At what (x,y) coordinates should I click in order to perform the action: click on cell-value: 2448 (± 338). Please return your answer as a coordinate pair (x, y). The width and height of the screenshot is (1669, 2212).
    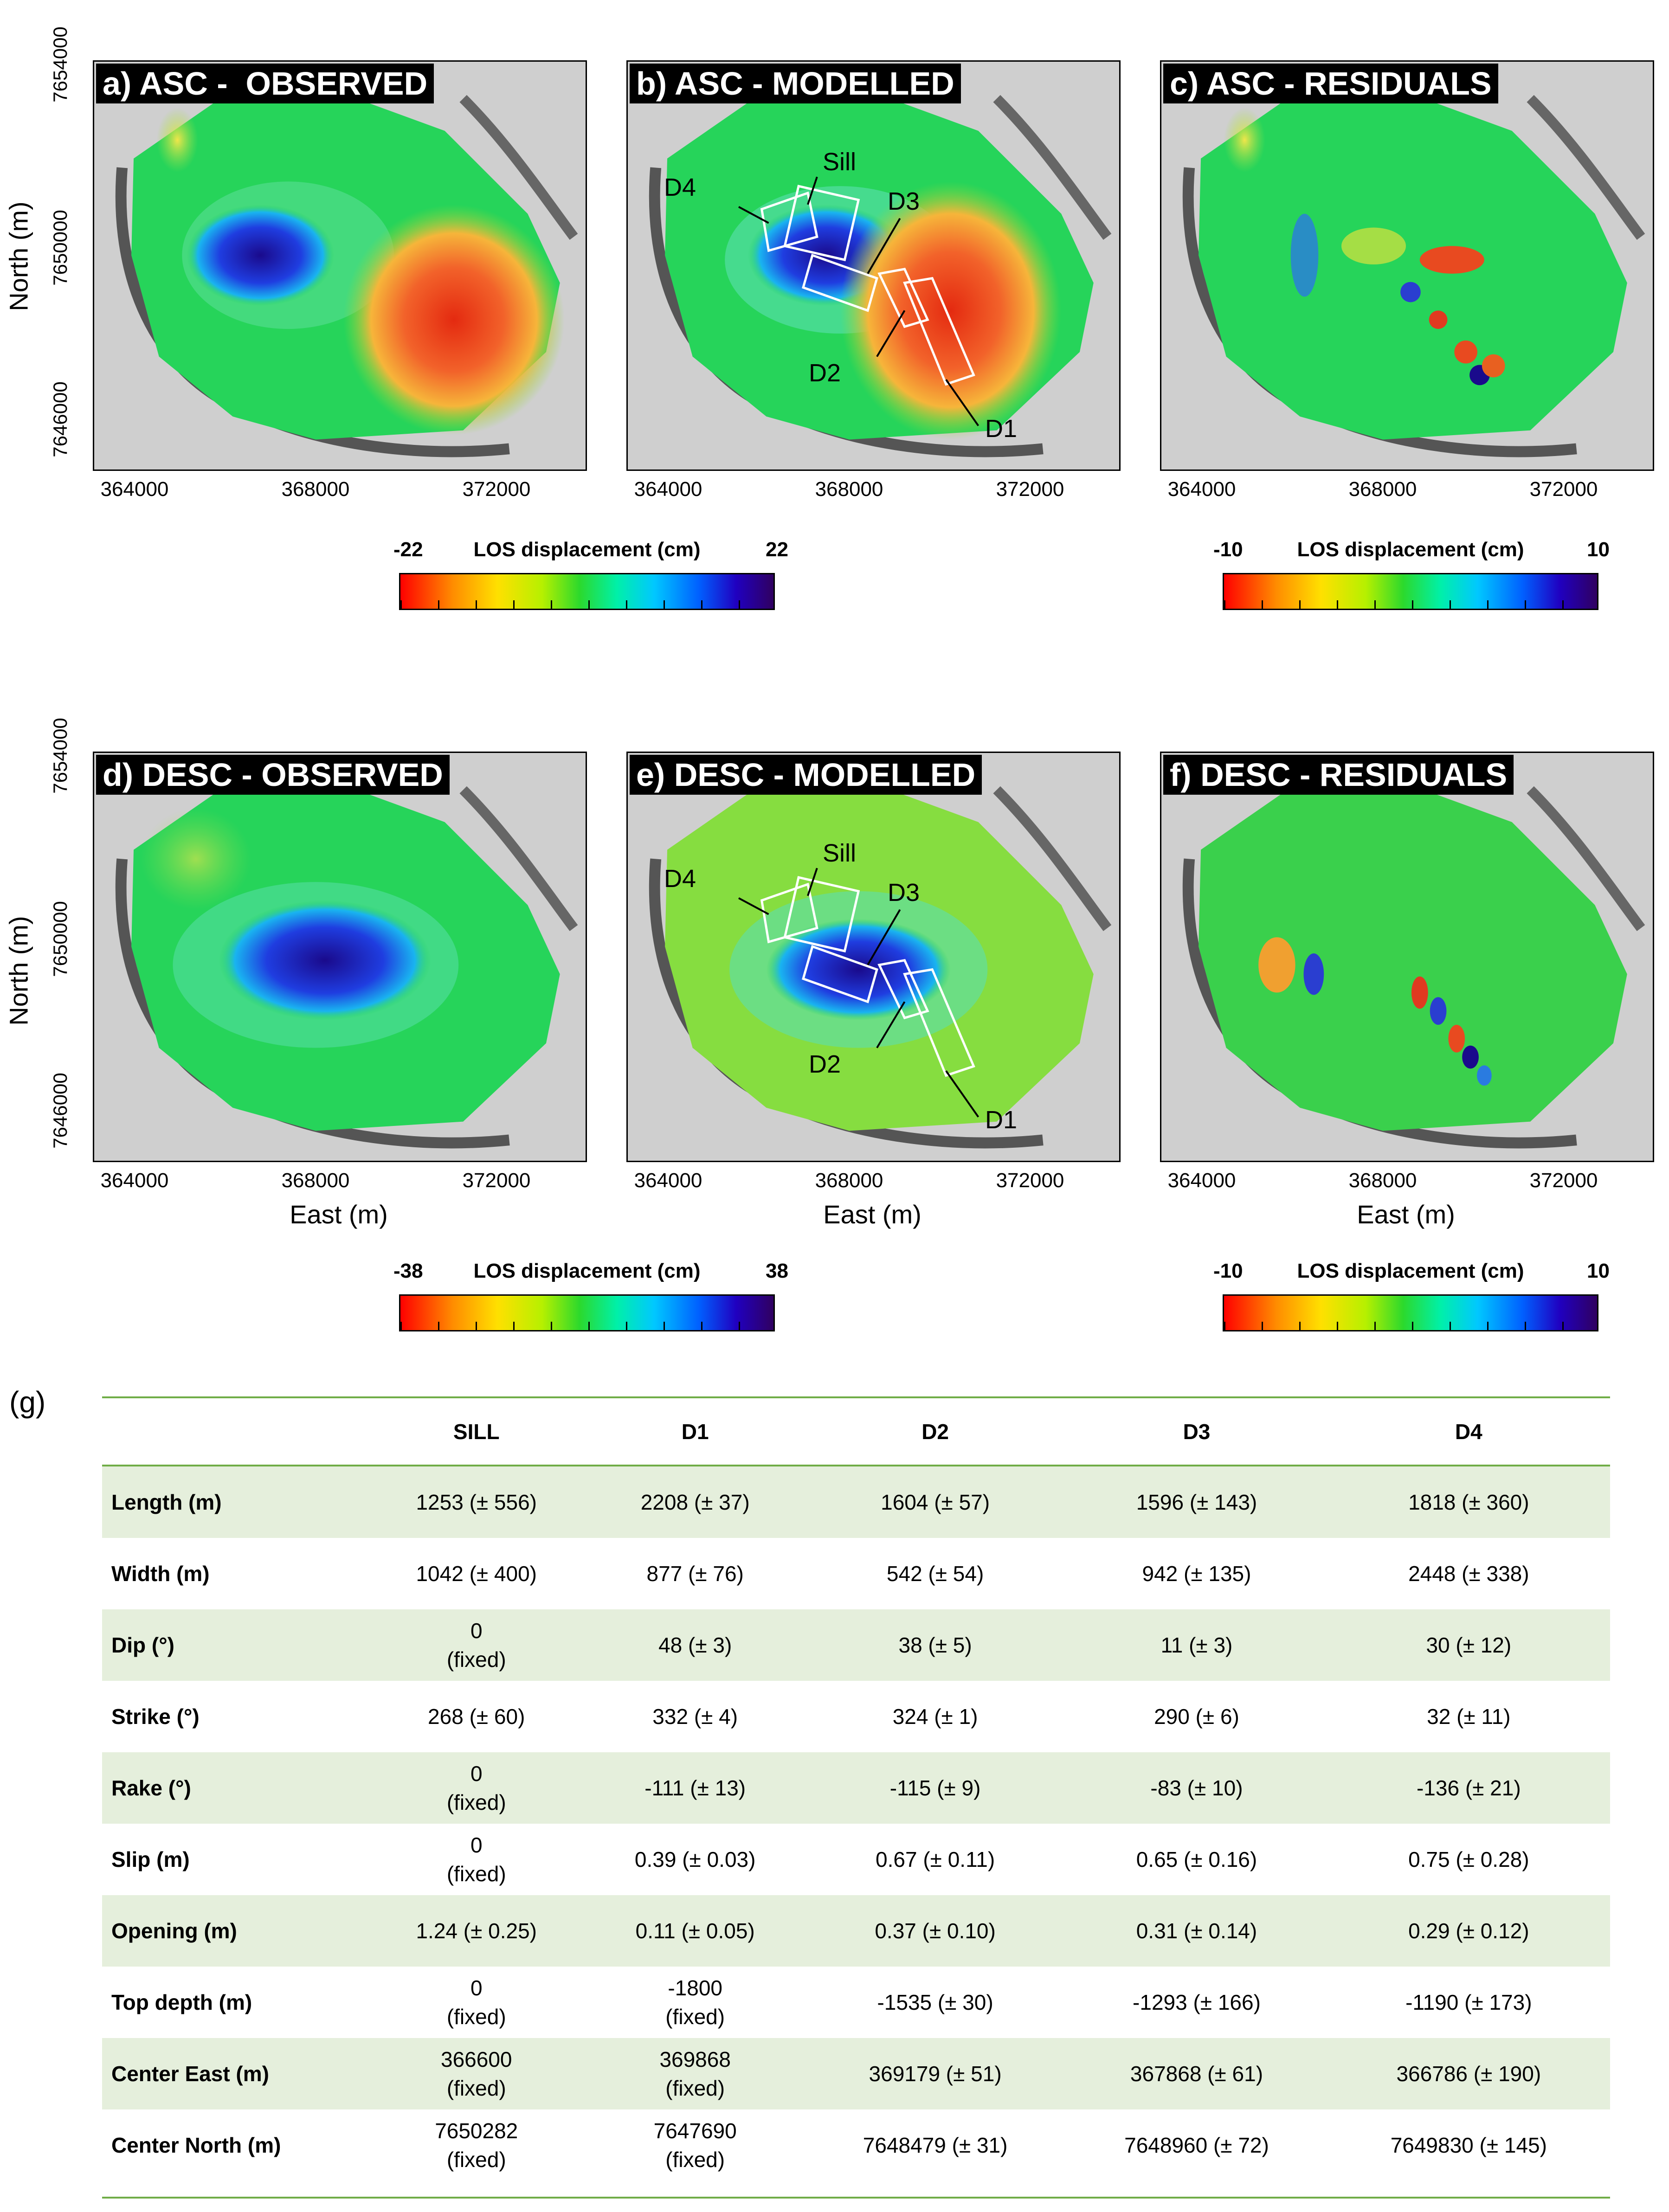
    Looking at the image, I should click on (1468, 1574).